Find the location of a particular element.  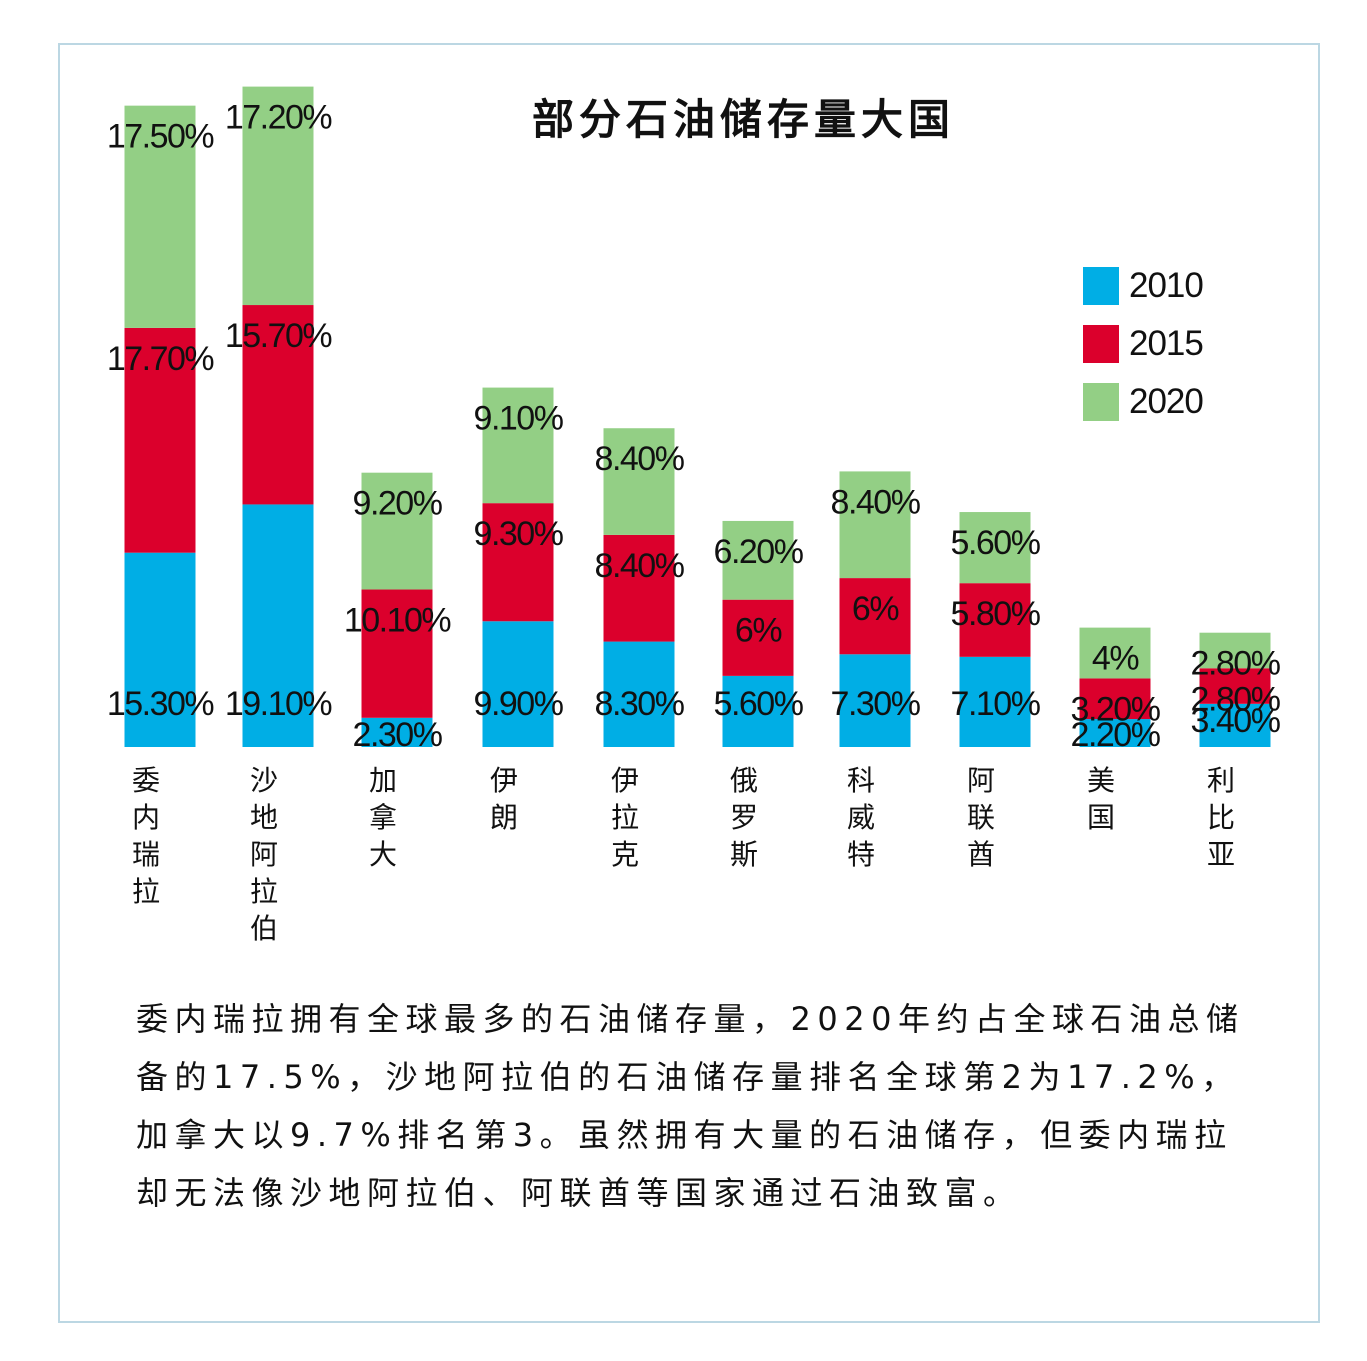

category-label: 斯 is located at coordinates (744, 854).